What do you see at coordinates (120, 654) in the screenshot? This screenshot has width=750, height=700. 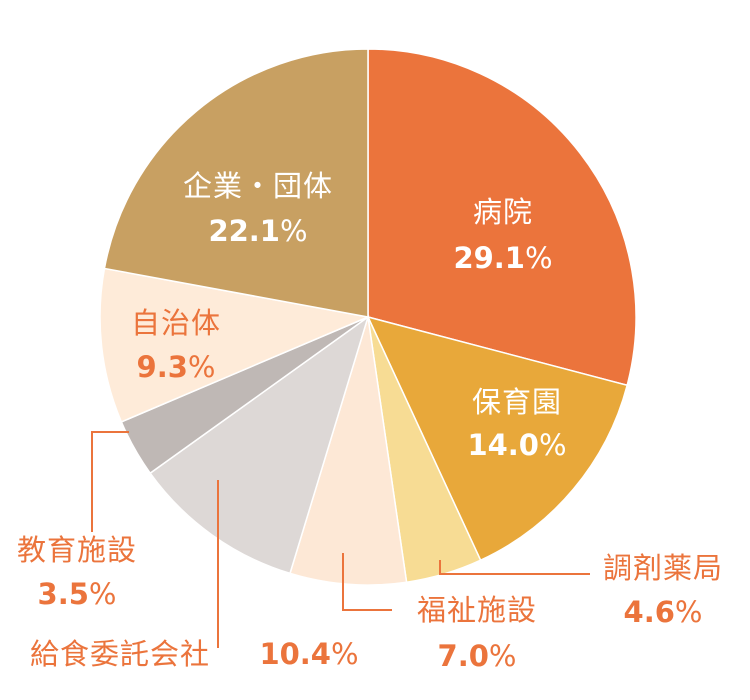 I see `slice-label-5: 給食委託会社` at bounding box center [120, 654].